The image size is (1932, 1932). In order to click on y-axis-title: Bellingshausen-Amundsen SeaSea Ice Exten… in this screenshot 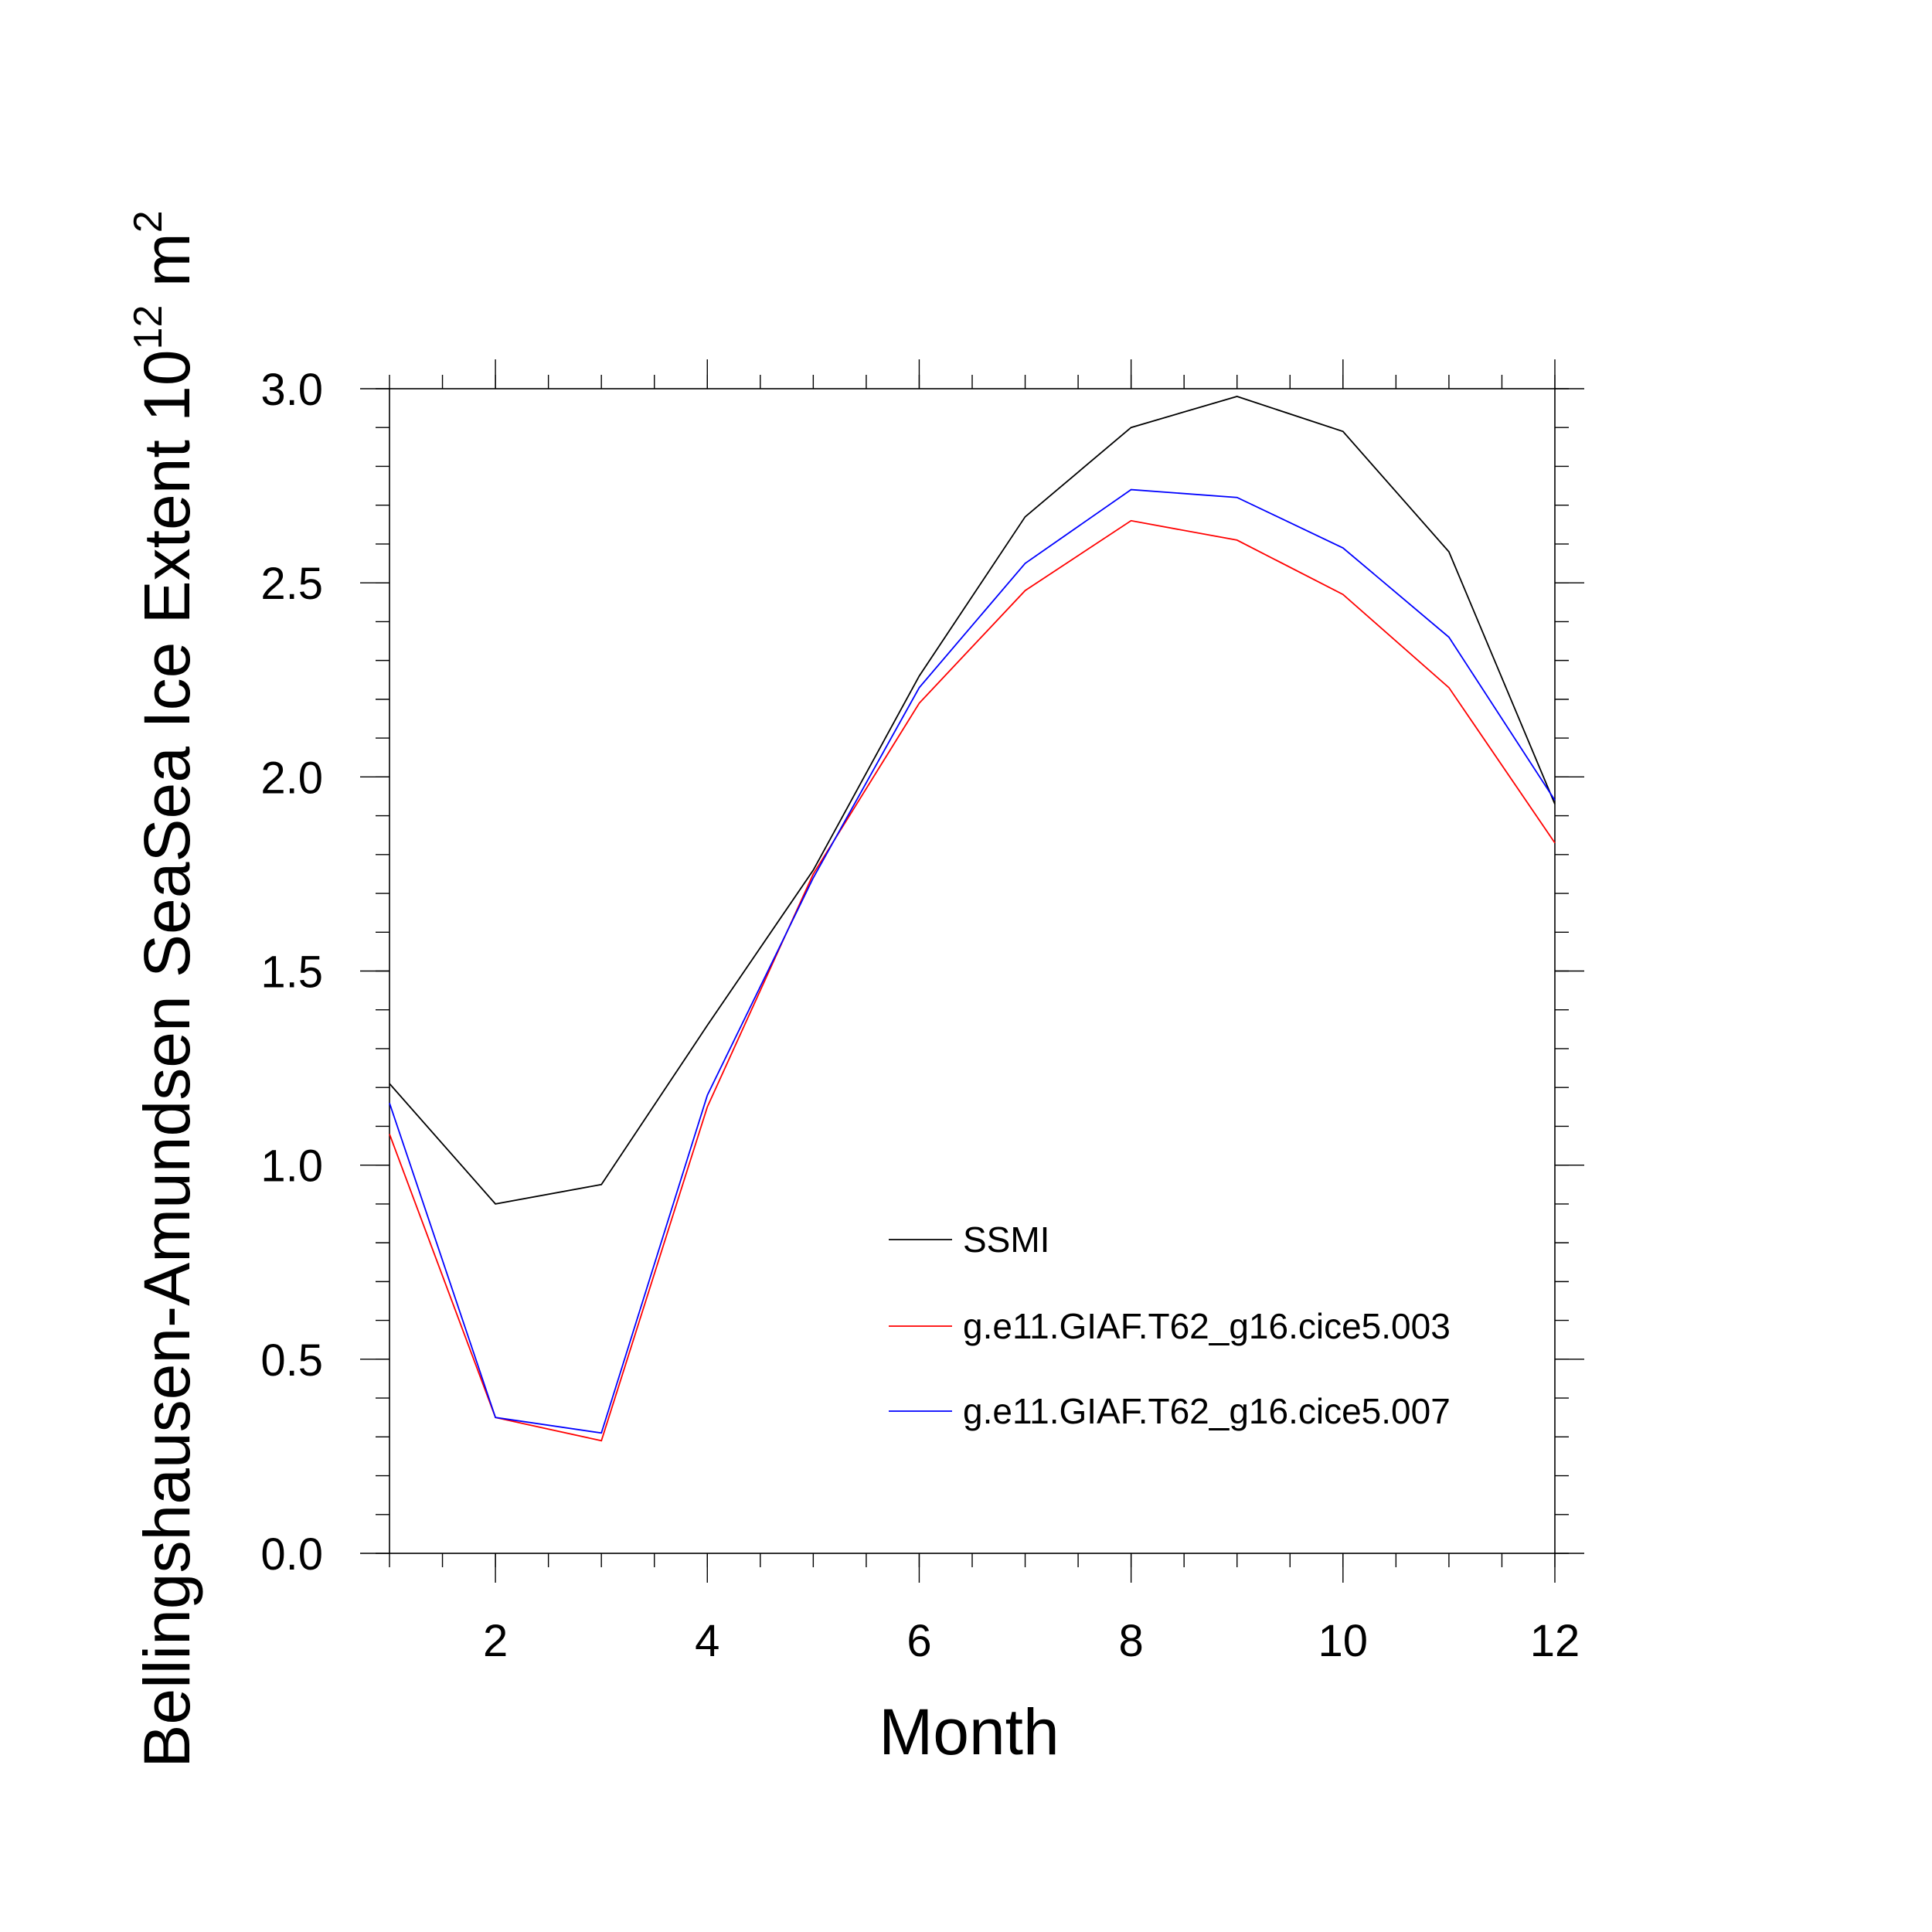, I will do `click(165, 989)`.